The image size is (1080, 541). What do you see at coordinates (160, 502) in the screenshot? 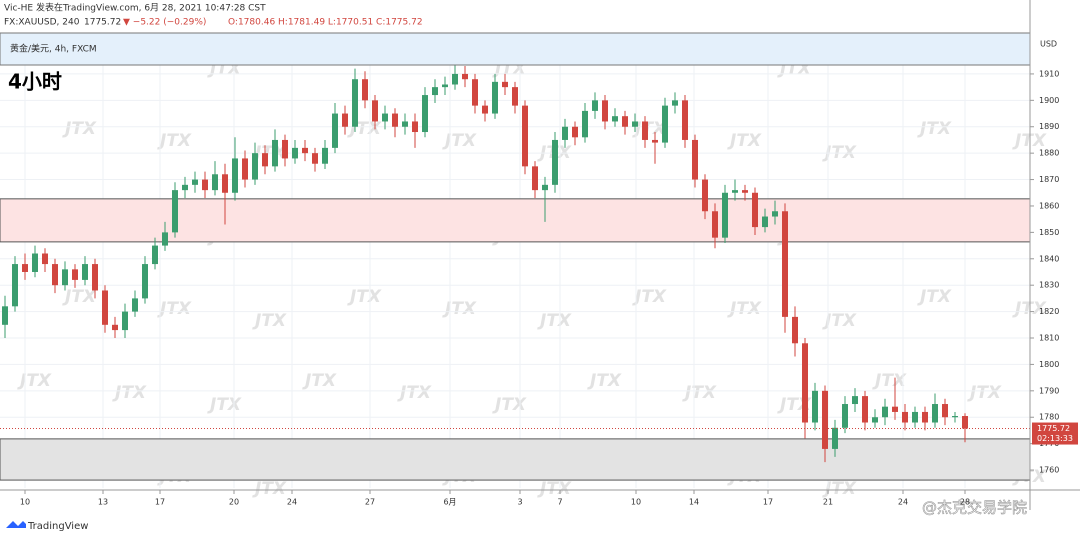
I see `x-tick-label: 17` at bounding box center [160, 502].